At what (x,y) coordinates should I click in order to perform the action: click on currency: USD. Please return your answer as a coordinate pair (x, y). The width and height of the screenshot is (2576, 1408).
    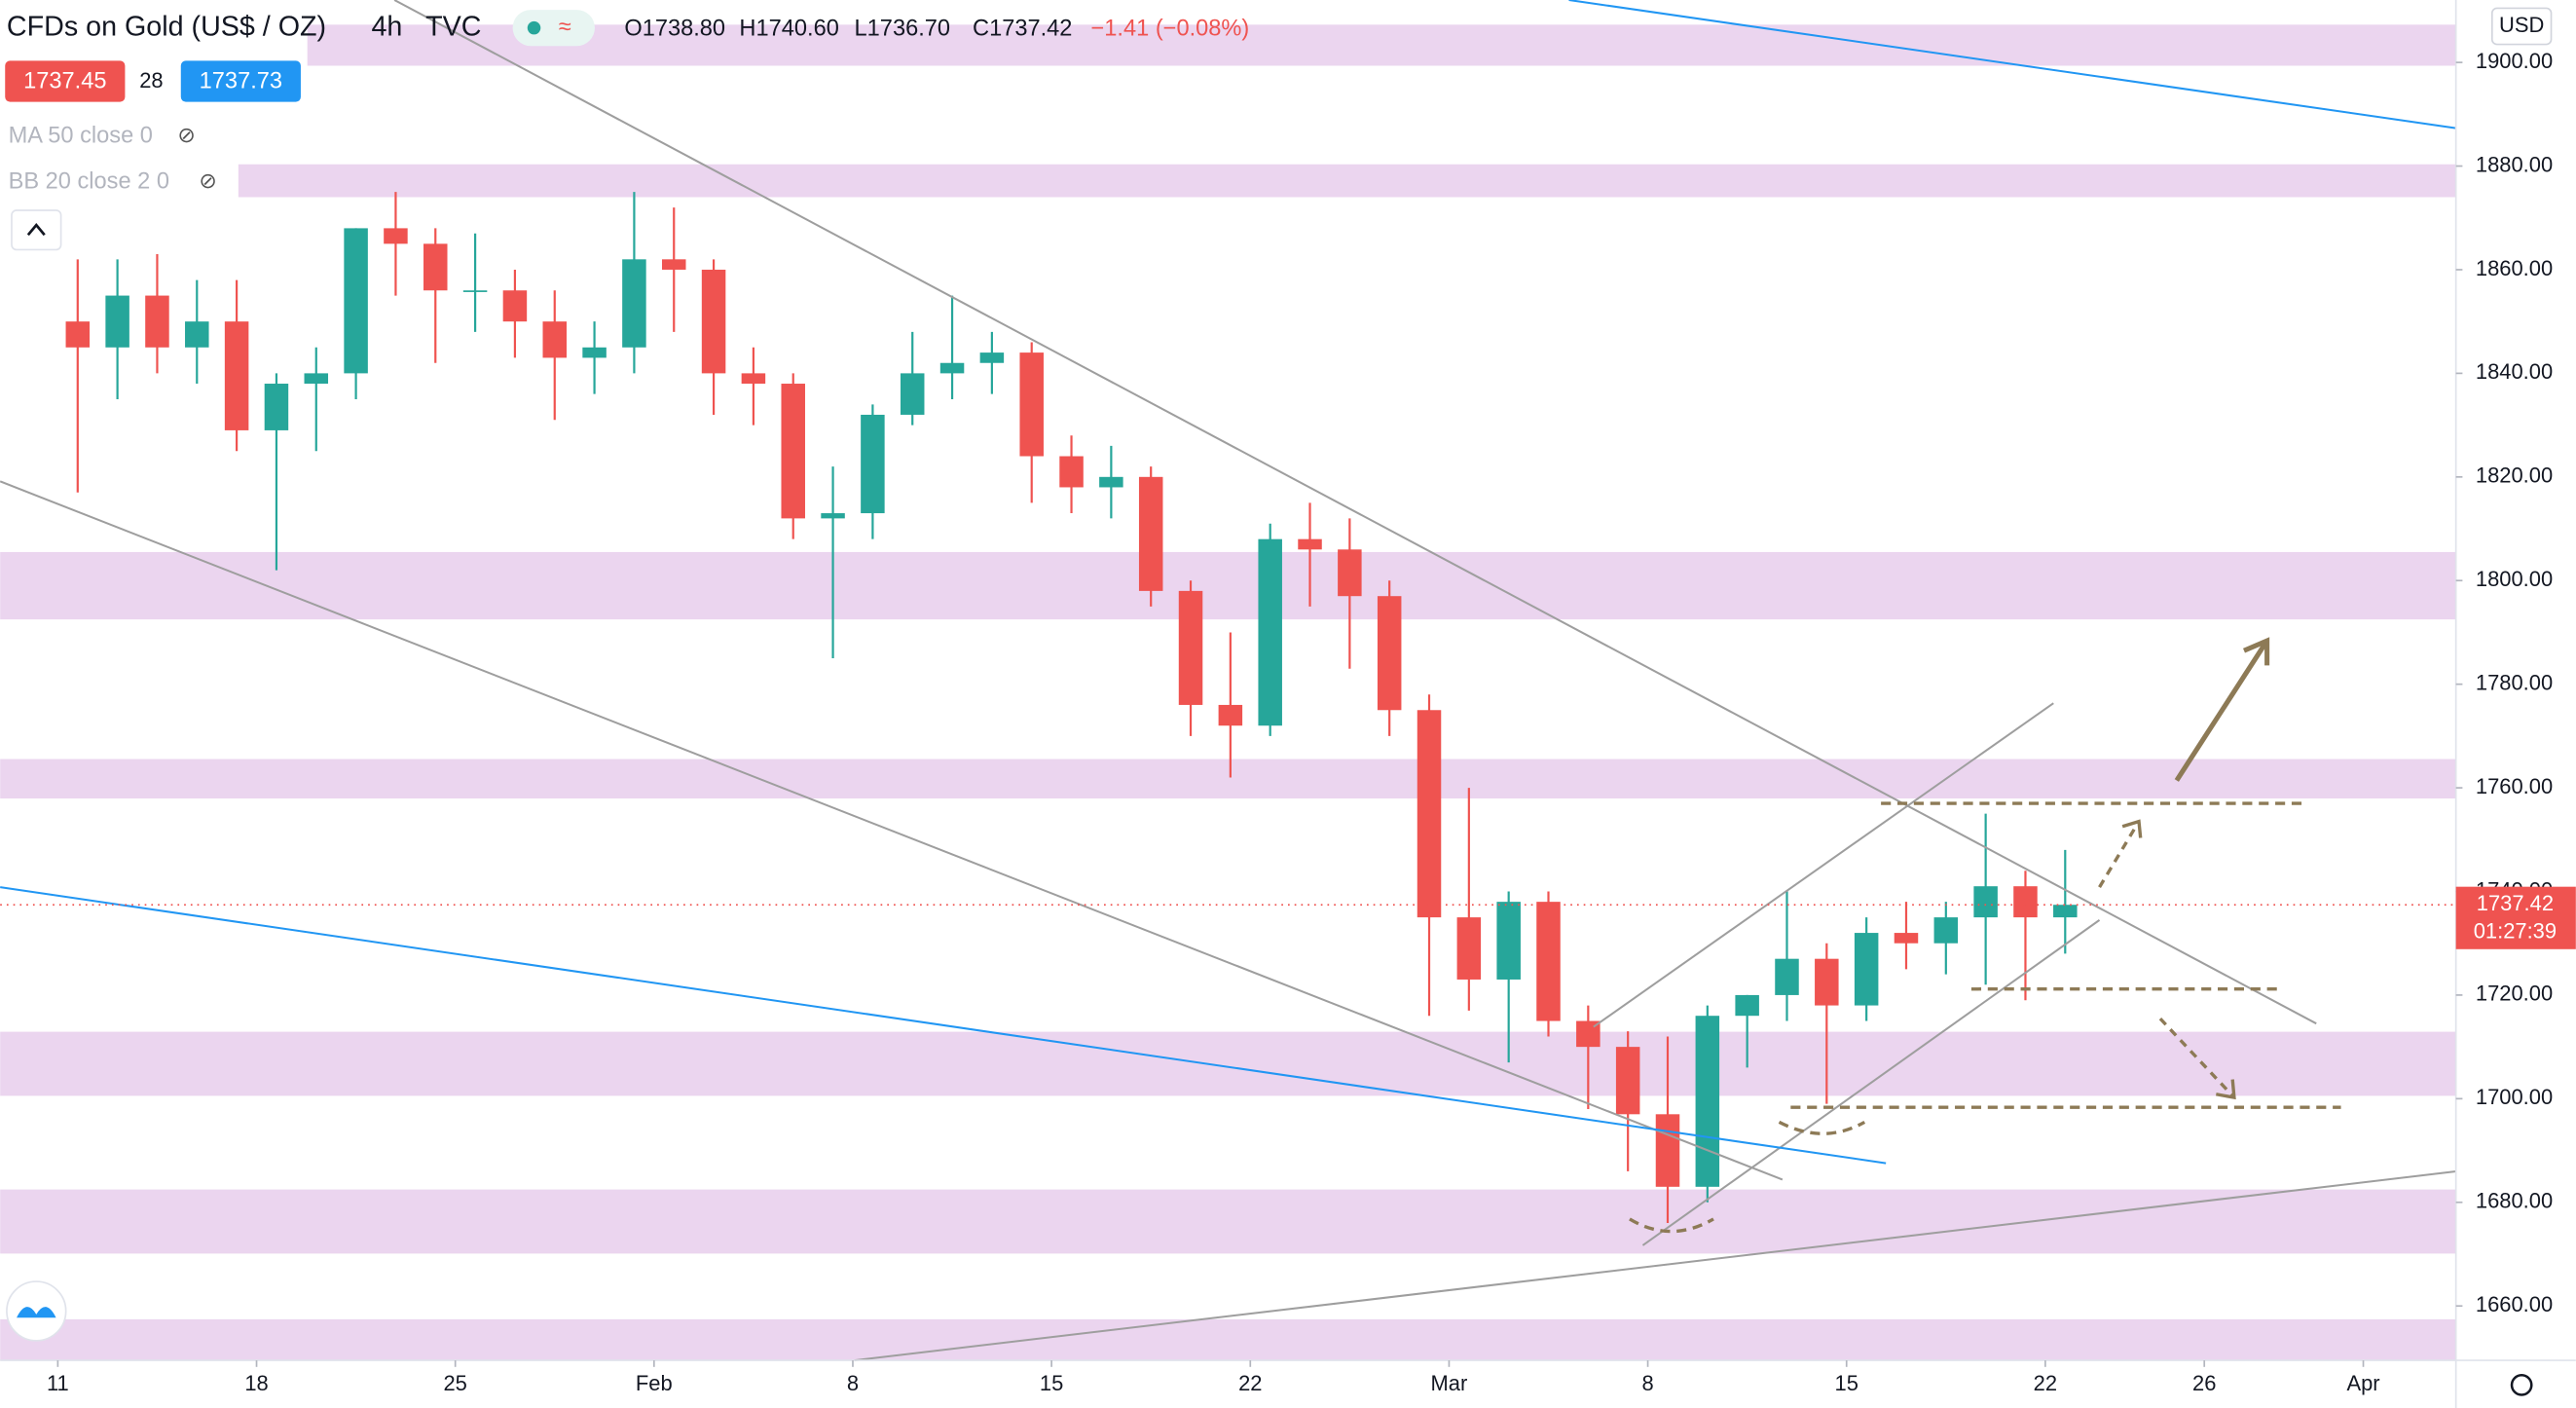
    Looking at the image, I should click on (2521, 25).